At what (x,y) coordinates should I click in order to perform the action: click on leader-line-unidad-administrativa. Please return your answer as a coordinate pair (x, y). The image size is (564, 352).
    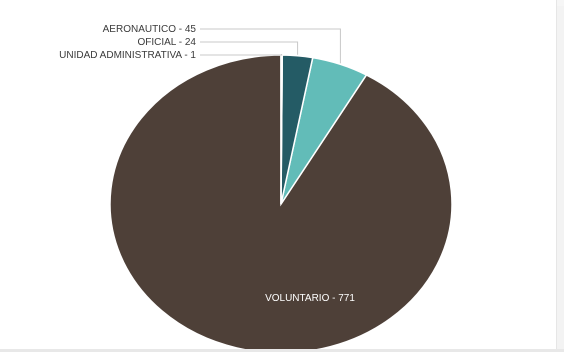
    Looking at the image, I should click on (241, 54).